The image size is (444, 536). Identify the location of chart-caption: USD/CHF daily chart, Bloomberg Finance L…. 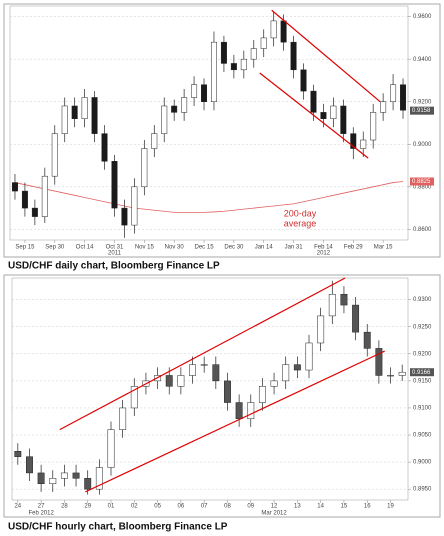
(114, 266).